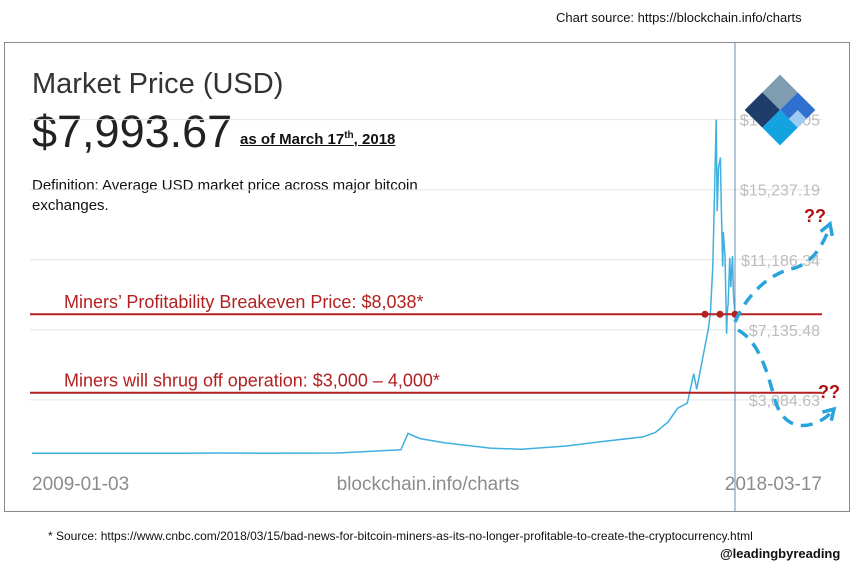 This screenshot has height=568, width=859. I want to click on y-tick-label: $11,186.34, so click(780, 261).